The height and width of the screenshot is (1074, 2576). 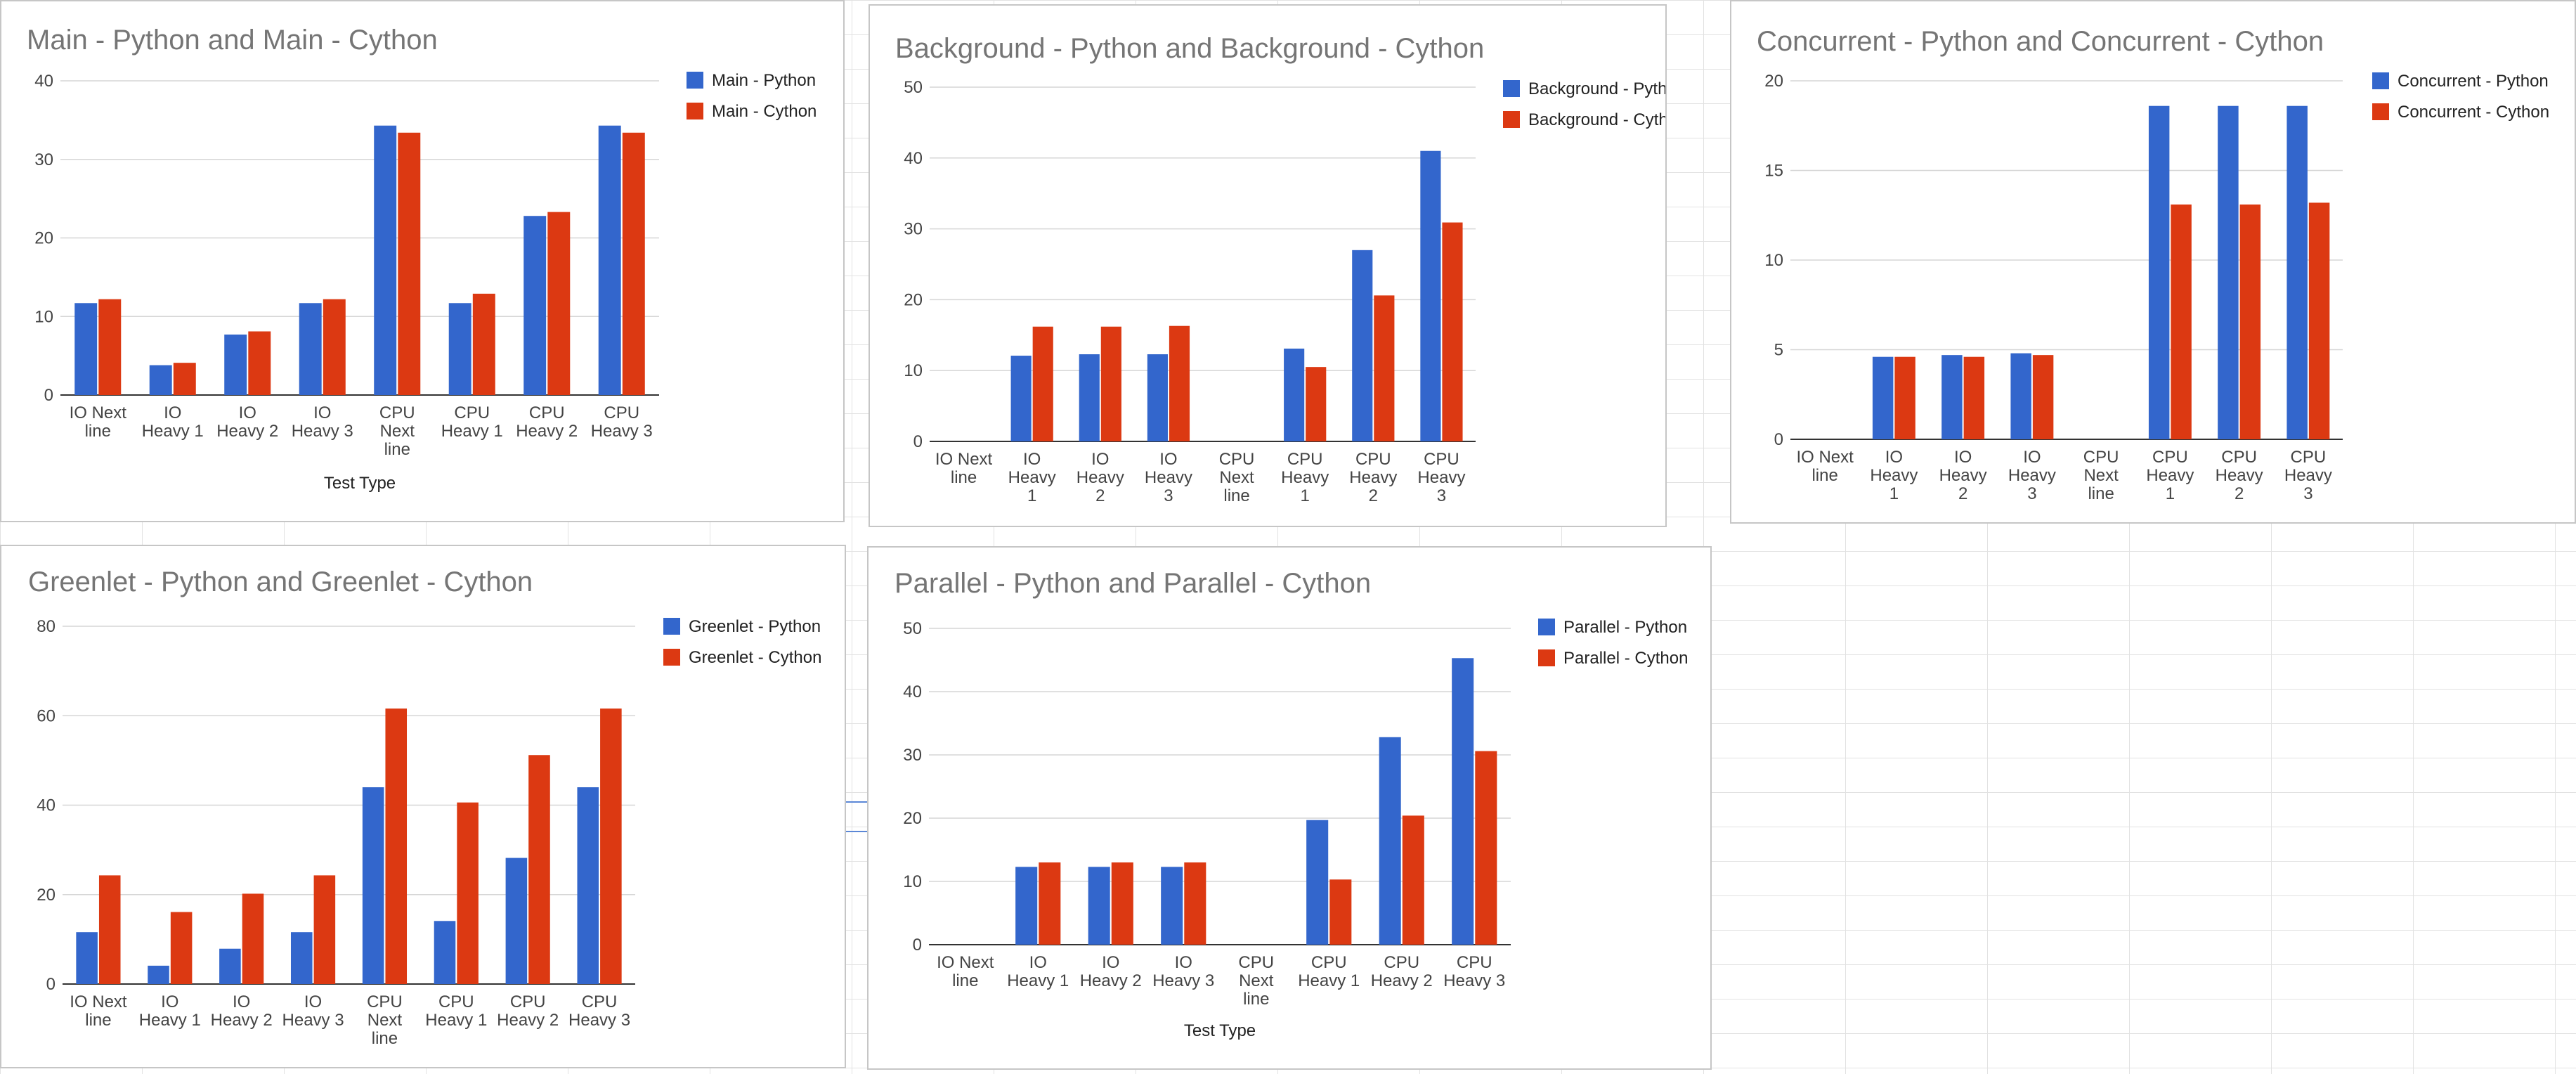 What do you see at coordinates (764, 111) in the screenshot?
I see `legend-entry: Main - Cython` at bounding box center [764, 111].